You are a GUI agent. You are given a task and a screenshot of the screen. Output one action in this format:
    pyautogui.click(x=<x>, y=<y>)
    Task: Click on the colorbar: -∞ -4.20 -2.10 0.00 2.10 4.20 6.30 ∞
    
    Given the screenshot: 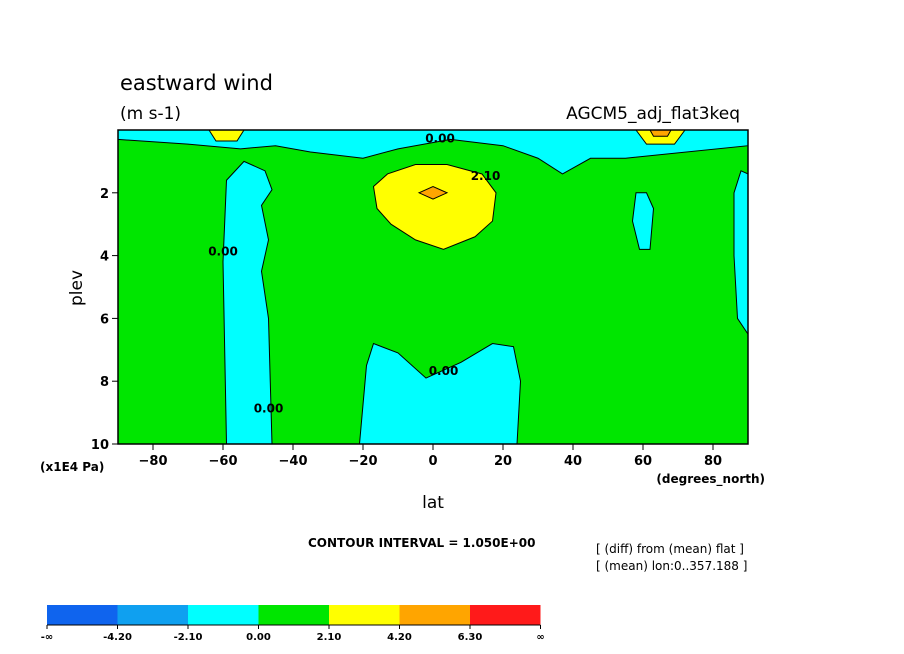 What is the action you would take?
    pyautogui.click(x=293, y=624)
    